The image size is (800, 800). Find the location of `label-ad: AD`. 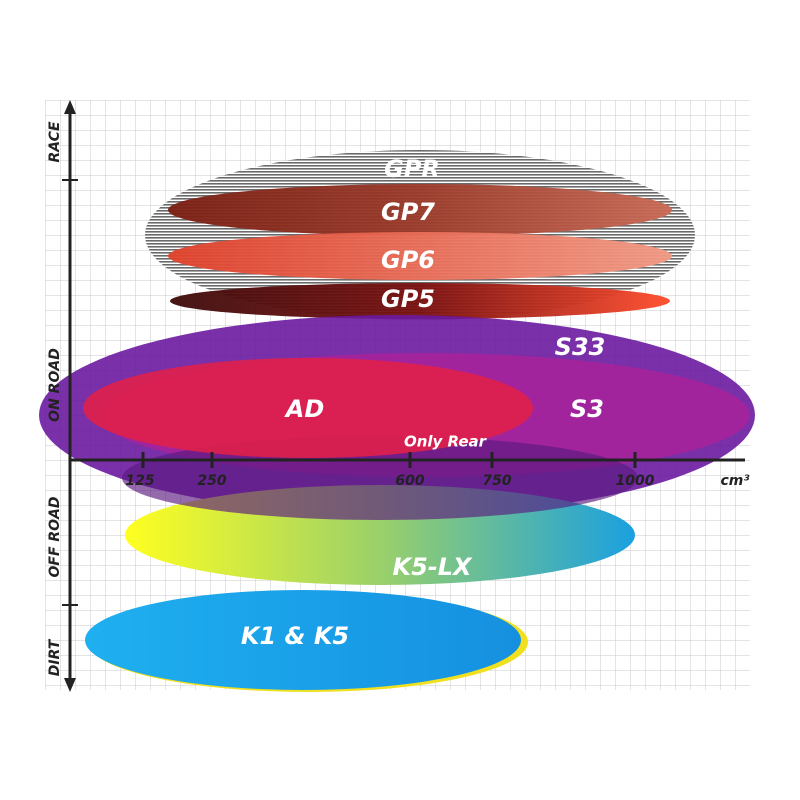

label-ad: AD is located at coordinates (304, 409).